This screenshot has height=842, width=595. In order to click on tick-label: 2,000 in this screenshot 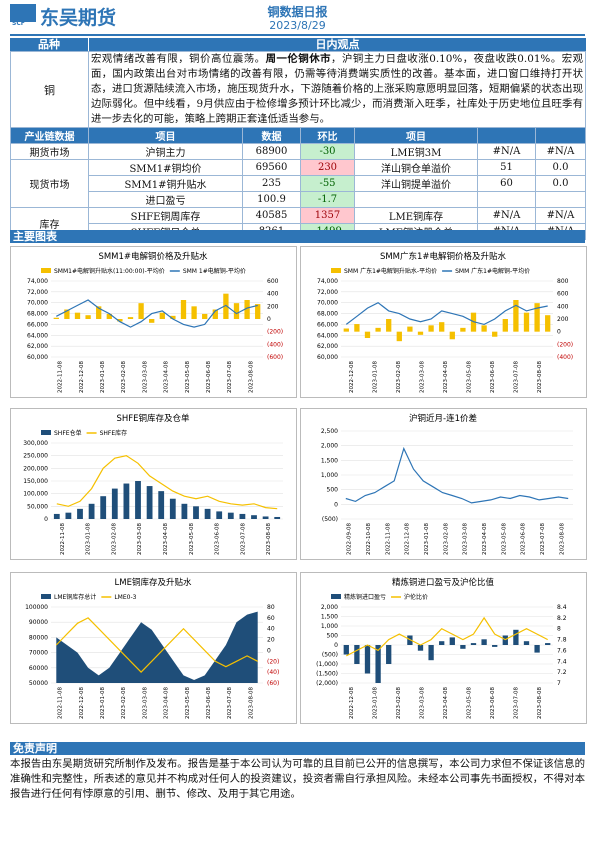, I will do `click(329, 446)`.